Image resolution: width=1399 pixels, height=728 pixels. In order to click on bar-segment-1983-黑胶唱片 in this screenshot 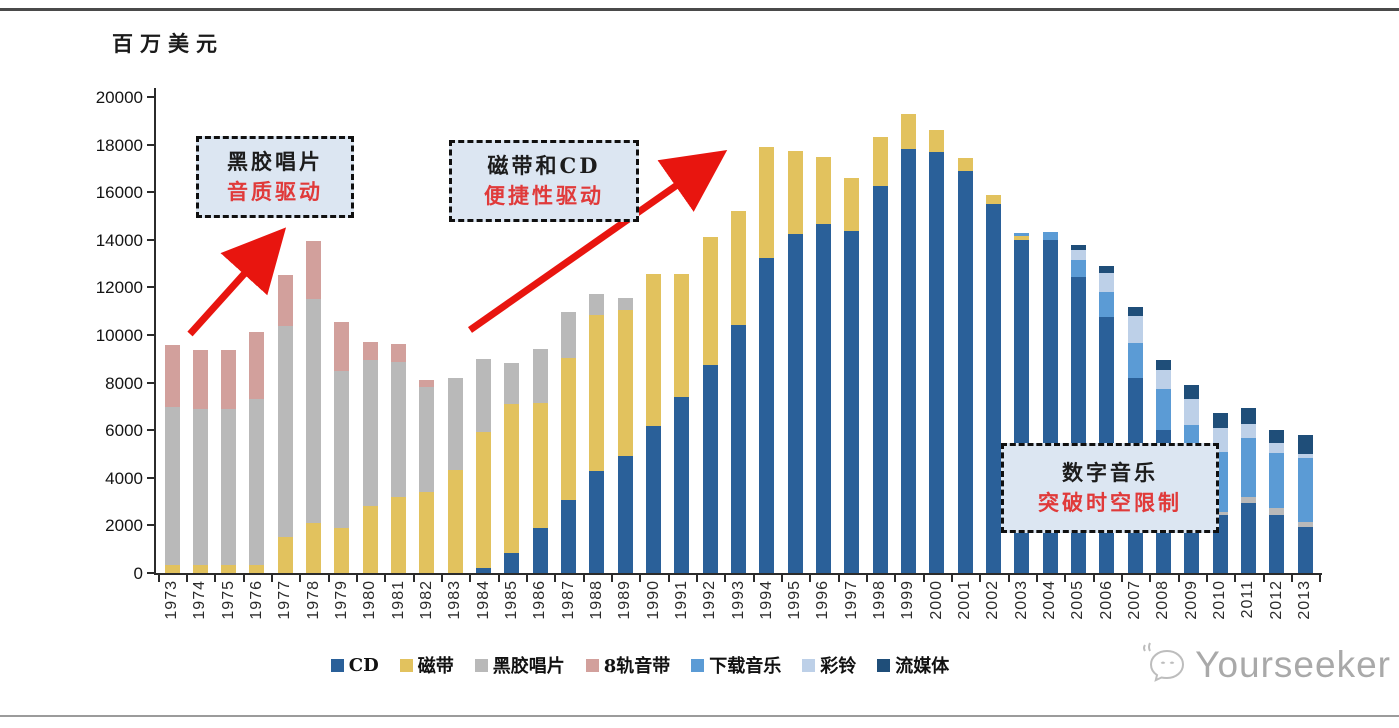, I will do `click(455, 424)`.